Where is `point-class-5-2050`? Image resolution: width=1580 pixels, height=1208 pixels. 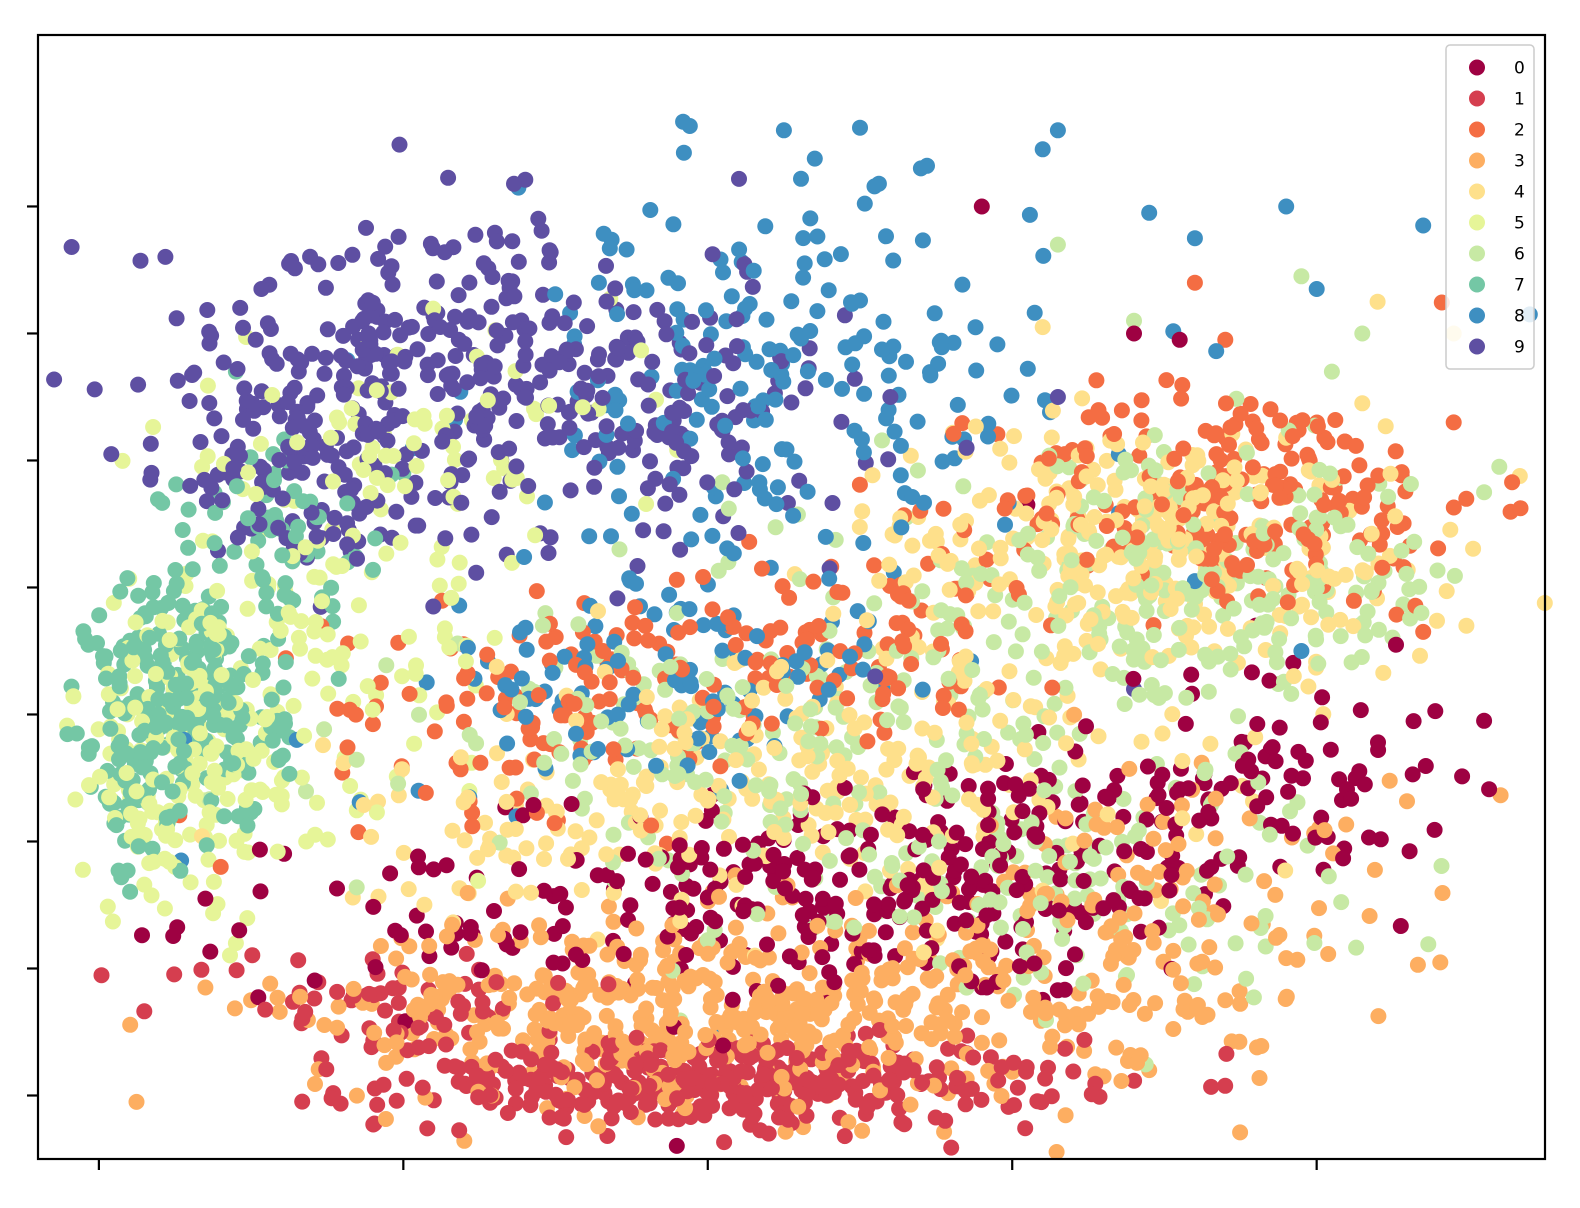
point-class-5-2050 is located at coordinates (73, 696).